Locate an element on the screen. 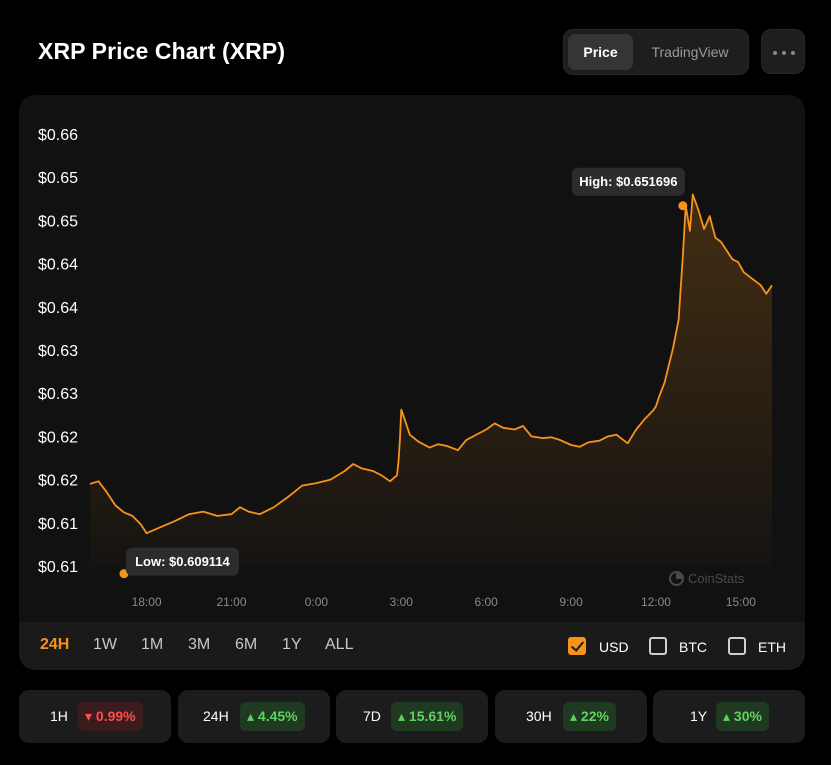 The image size is (831, 765). change-value: 4.45% is located at coordinates (277, 716).